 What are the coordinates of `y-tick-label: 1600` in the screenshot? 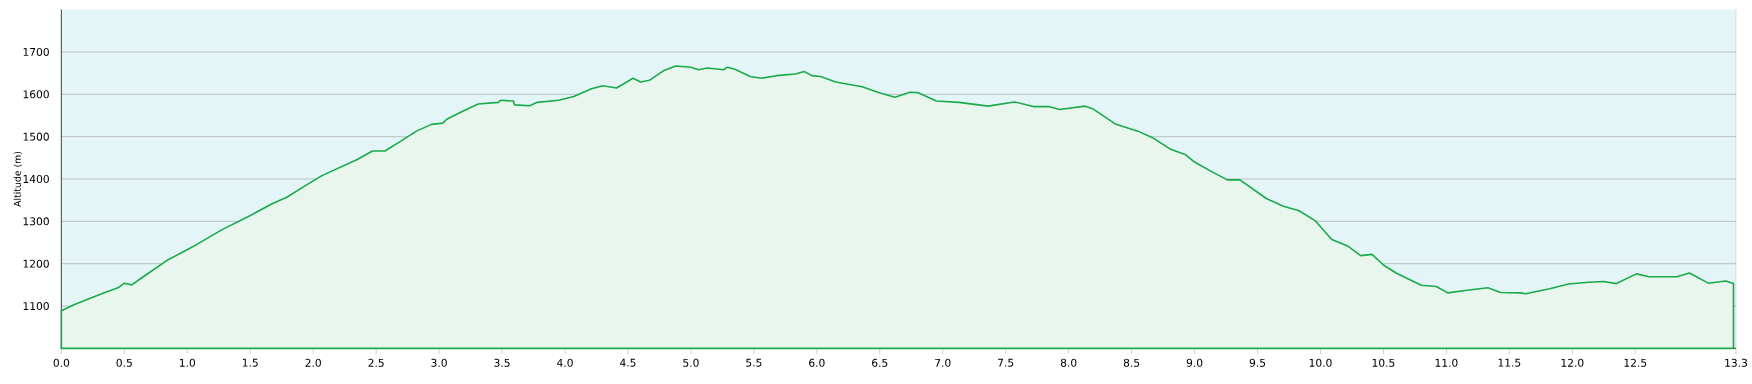 It's located at (36, 94).